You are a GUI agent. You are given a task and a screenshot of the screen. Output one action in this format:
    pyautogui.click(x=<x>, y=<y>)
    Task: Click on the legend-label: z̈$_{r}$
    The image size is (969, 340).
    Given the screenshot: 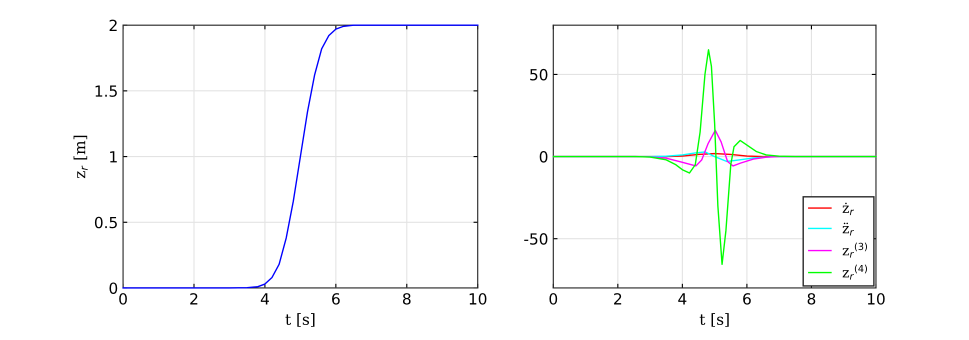 What is the action you would take?
    pyautogui.click(x=848, y=229)
    